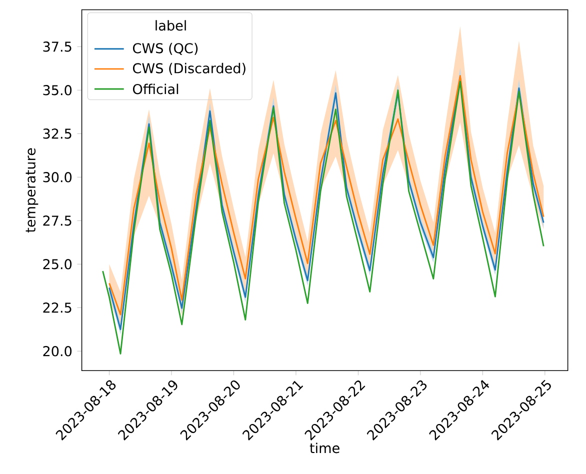  Describe the element at coordinates (57, 351) in the screenshot. I see `y-tick-label: 20.0` at that location.